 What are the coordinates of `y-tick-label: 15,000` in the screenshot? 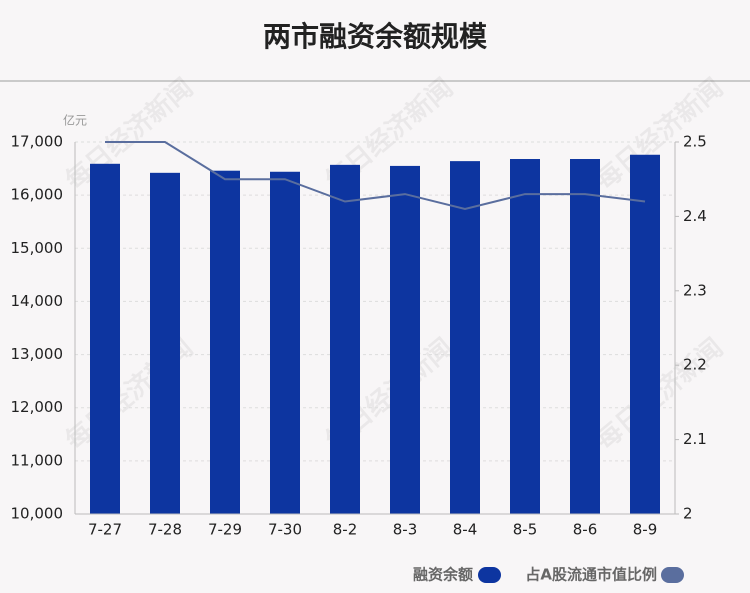 It's located at (37, 248).